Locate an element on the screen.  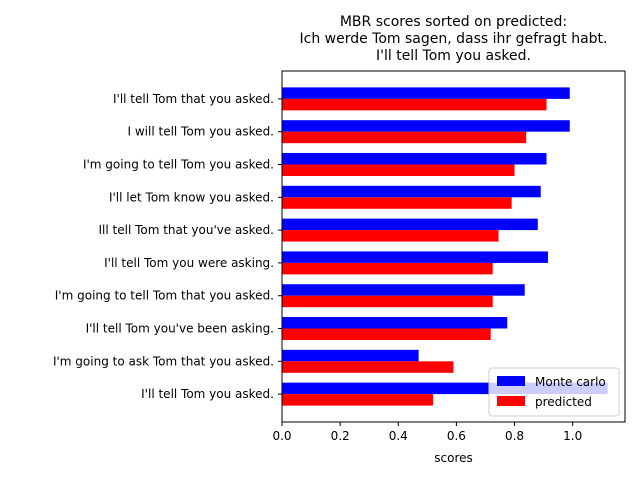
y-tick-label: I'll tell Tom that you asked. is located at coordinates (193, 99).